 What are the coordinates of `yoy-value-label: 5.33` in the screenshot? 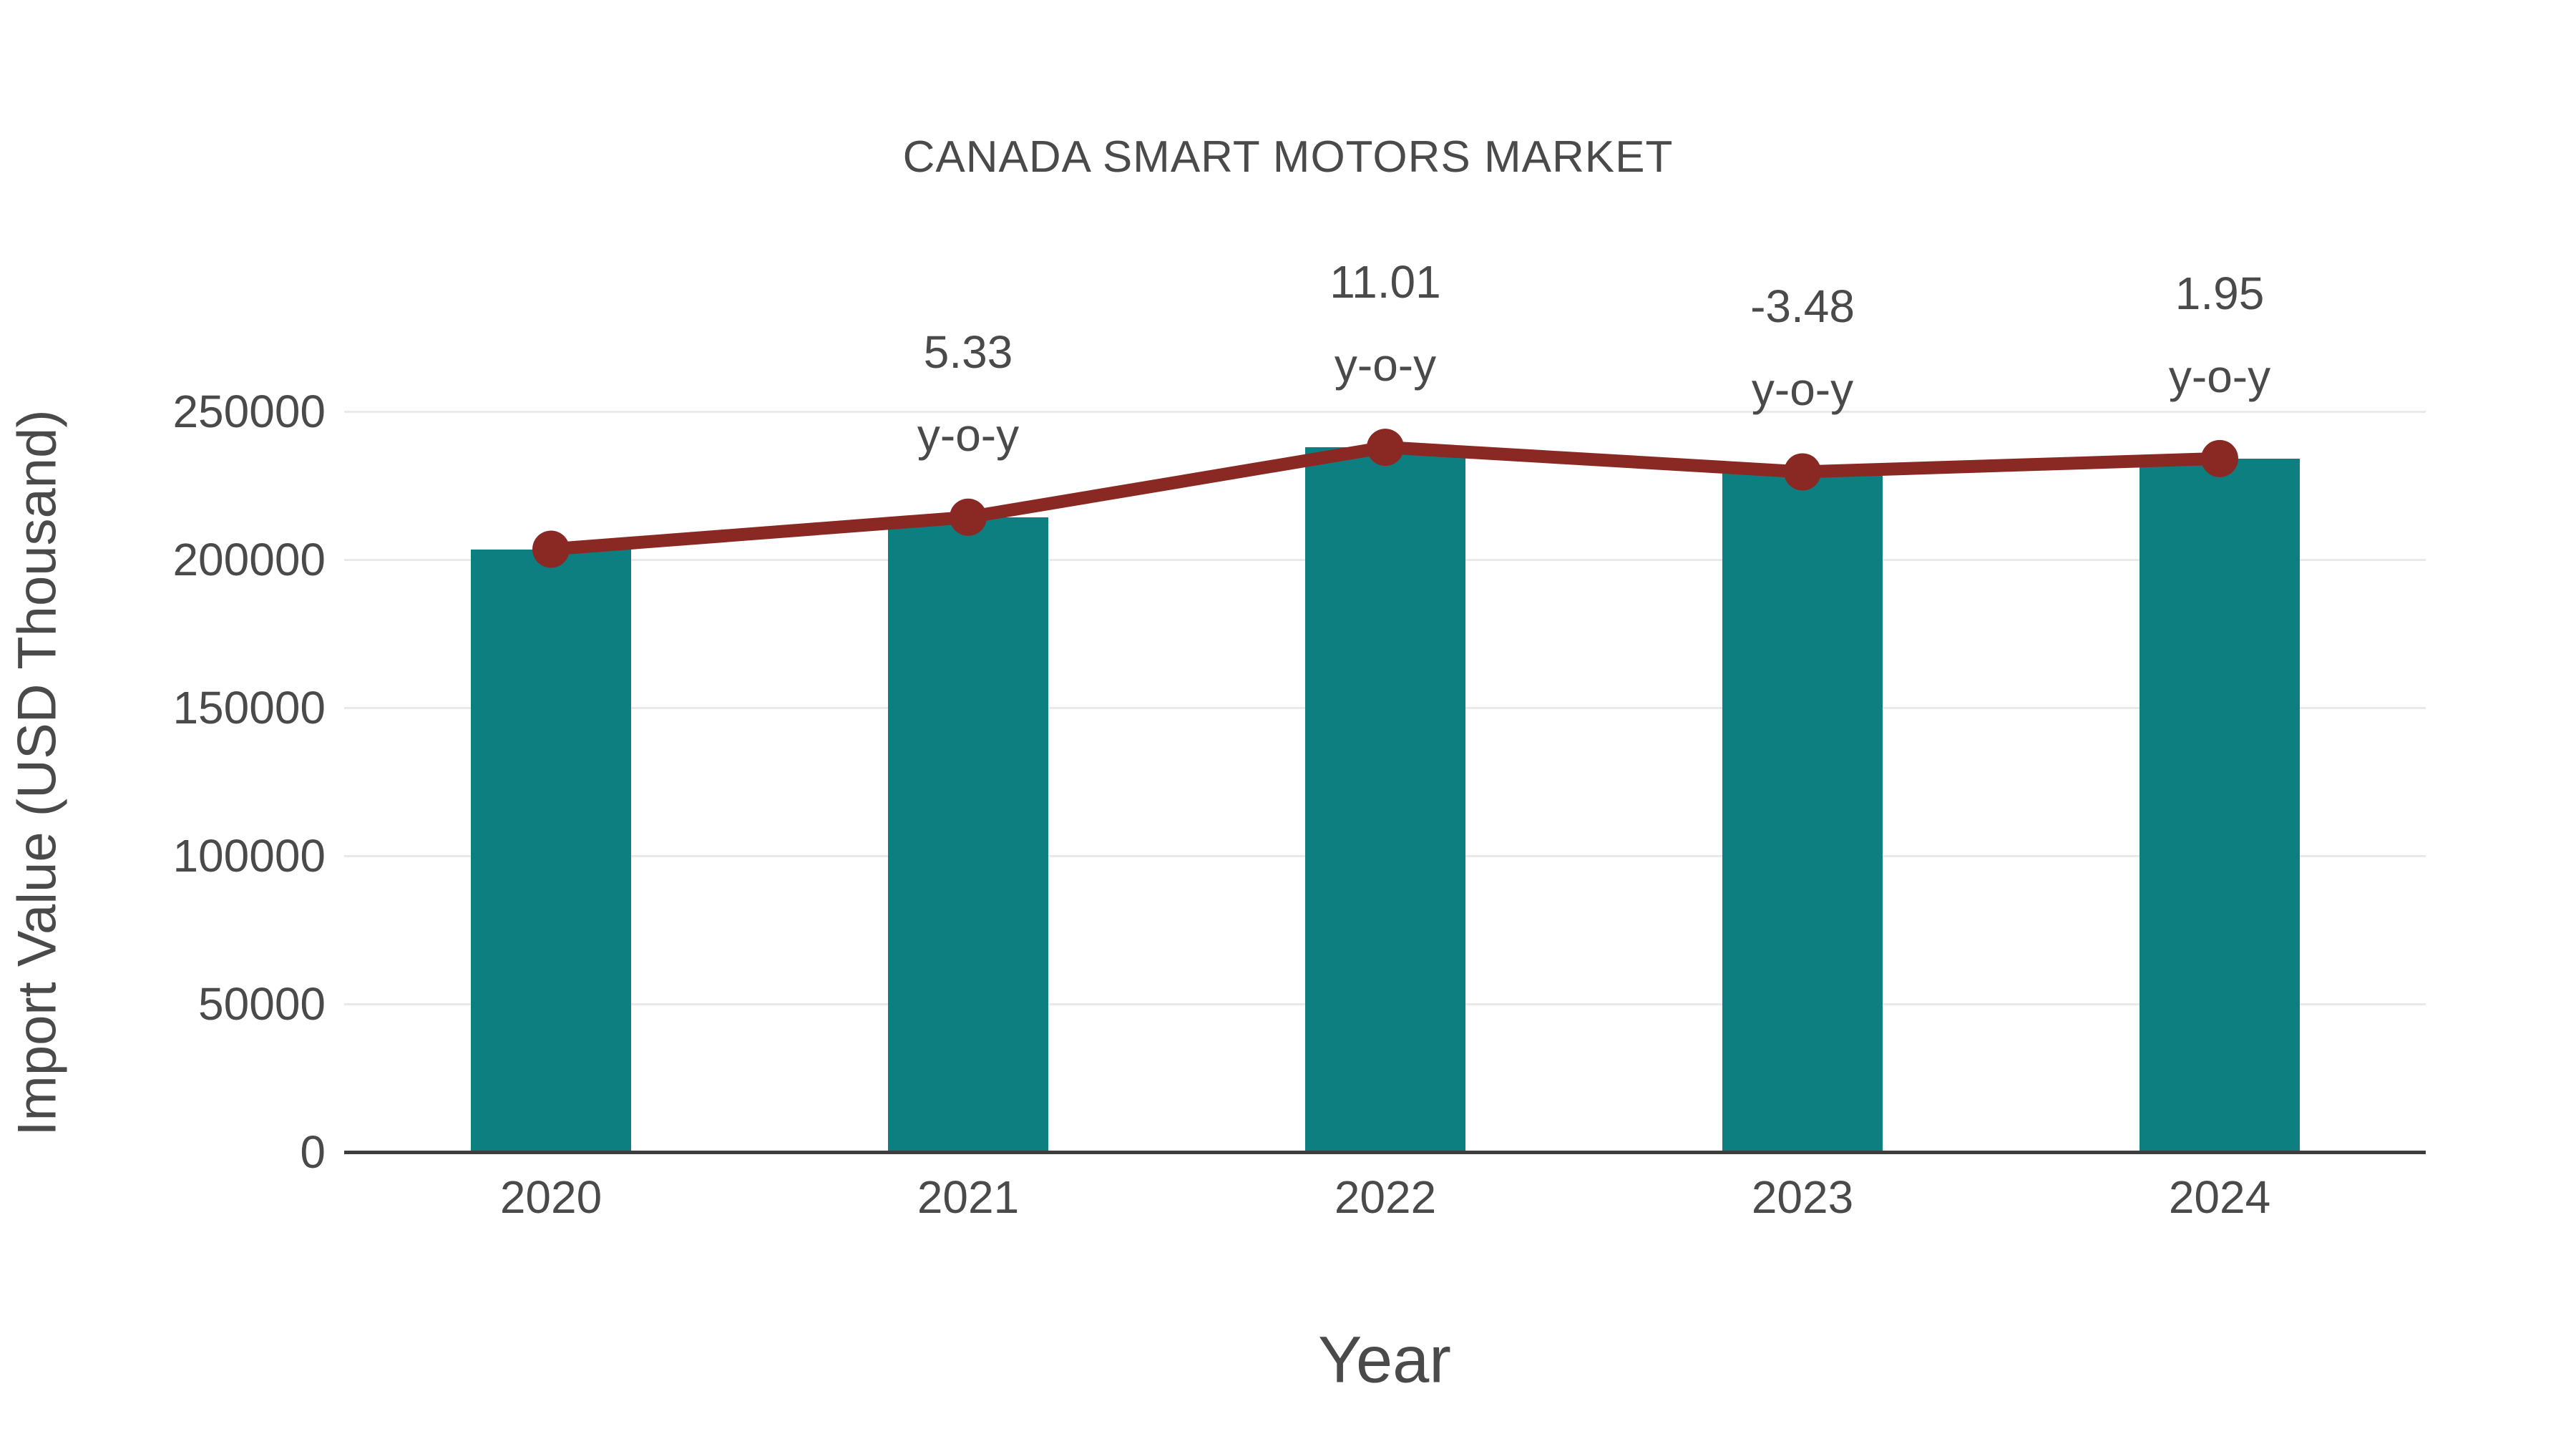 It's located at (968, 352).